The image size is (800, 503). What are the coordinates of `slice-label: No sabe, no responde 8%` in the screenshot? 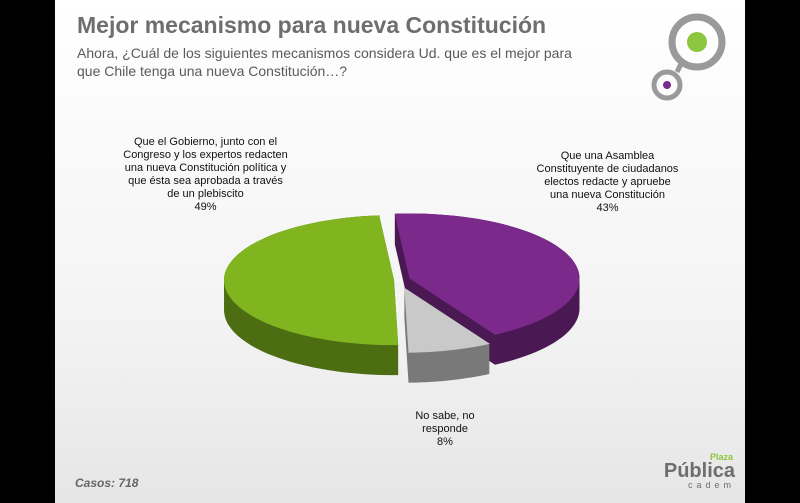 It's located at (445, 429).